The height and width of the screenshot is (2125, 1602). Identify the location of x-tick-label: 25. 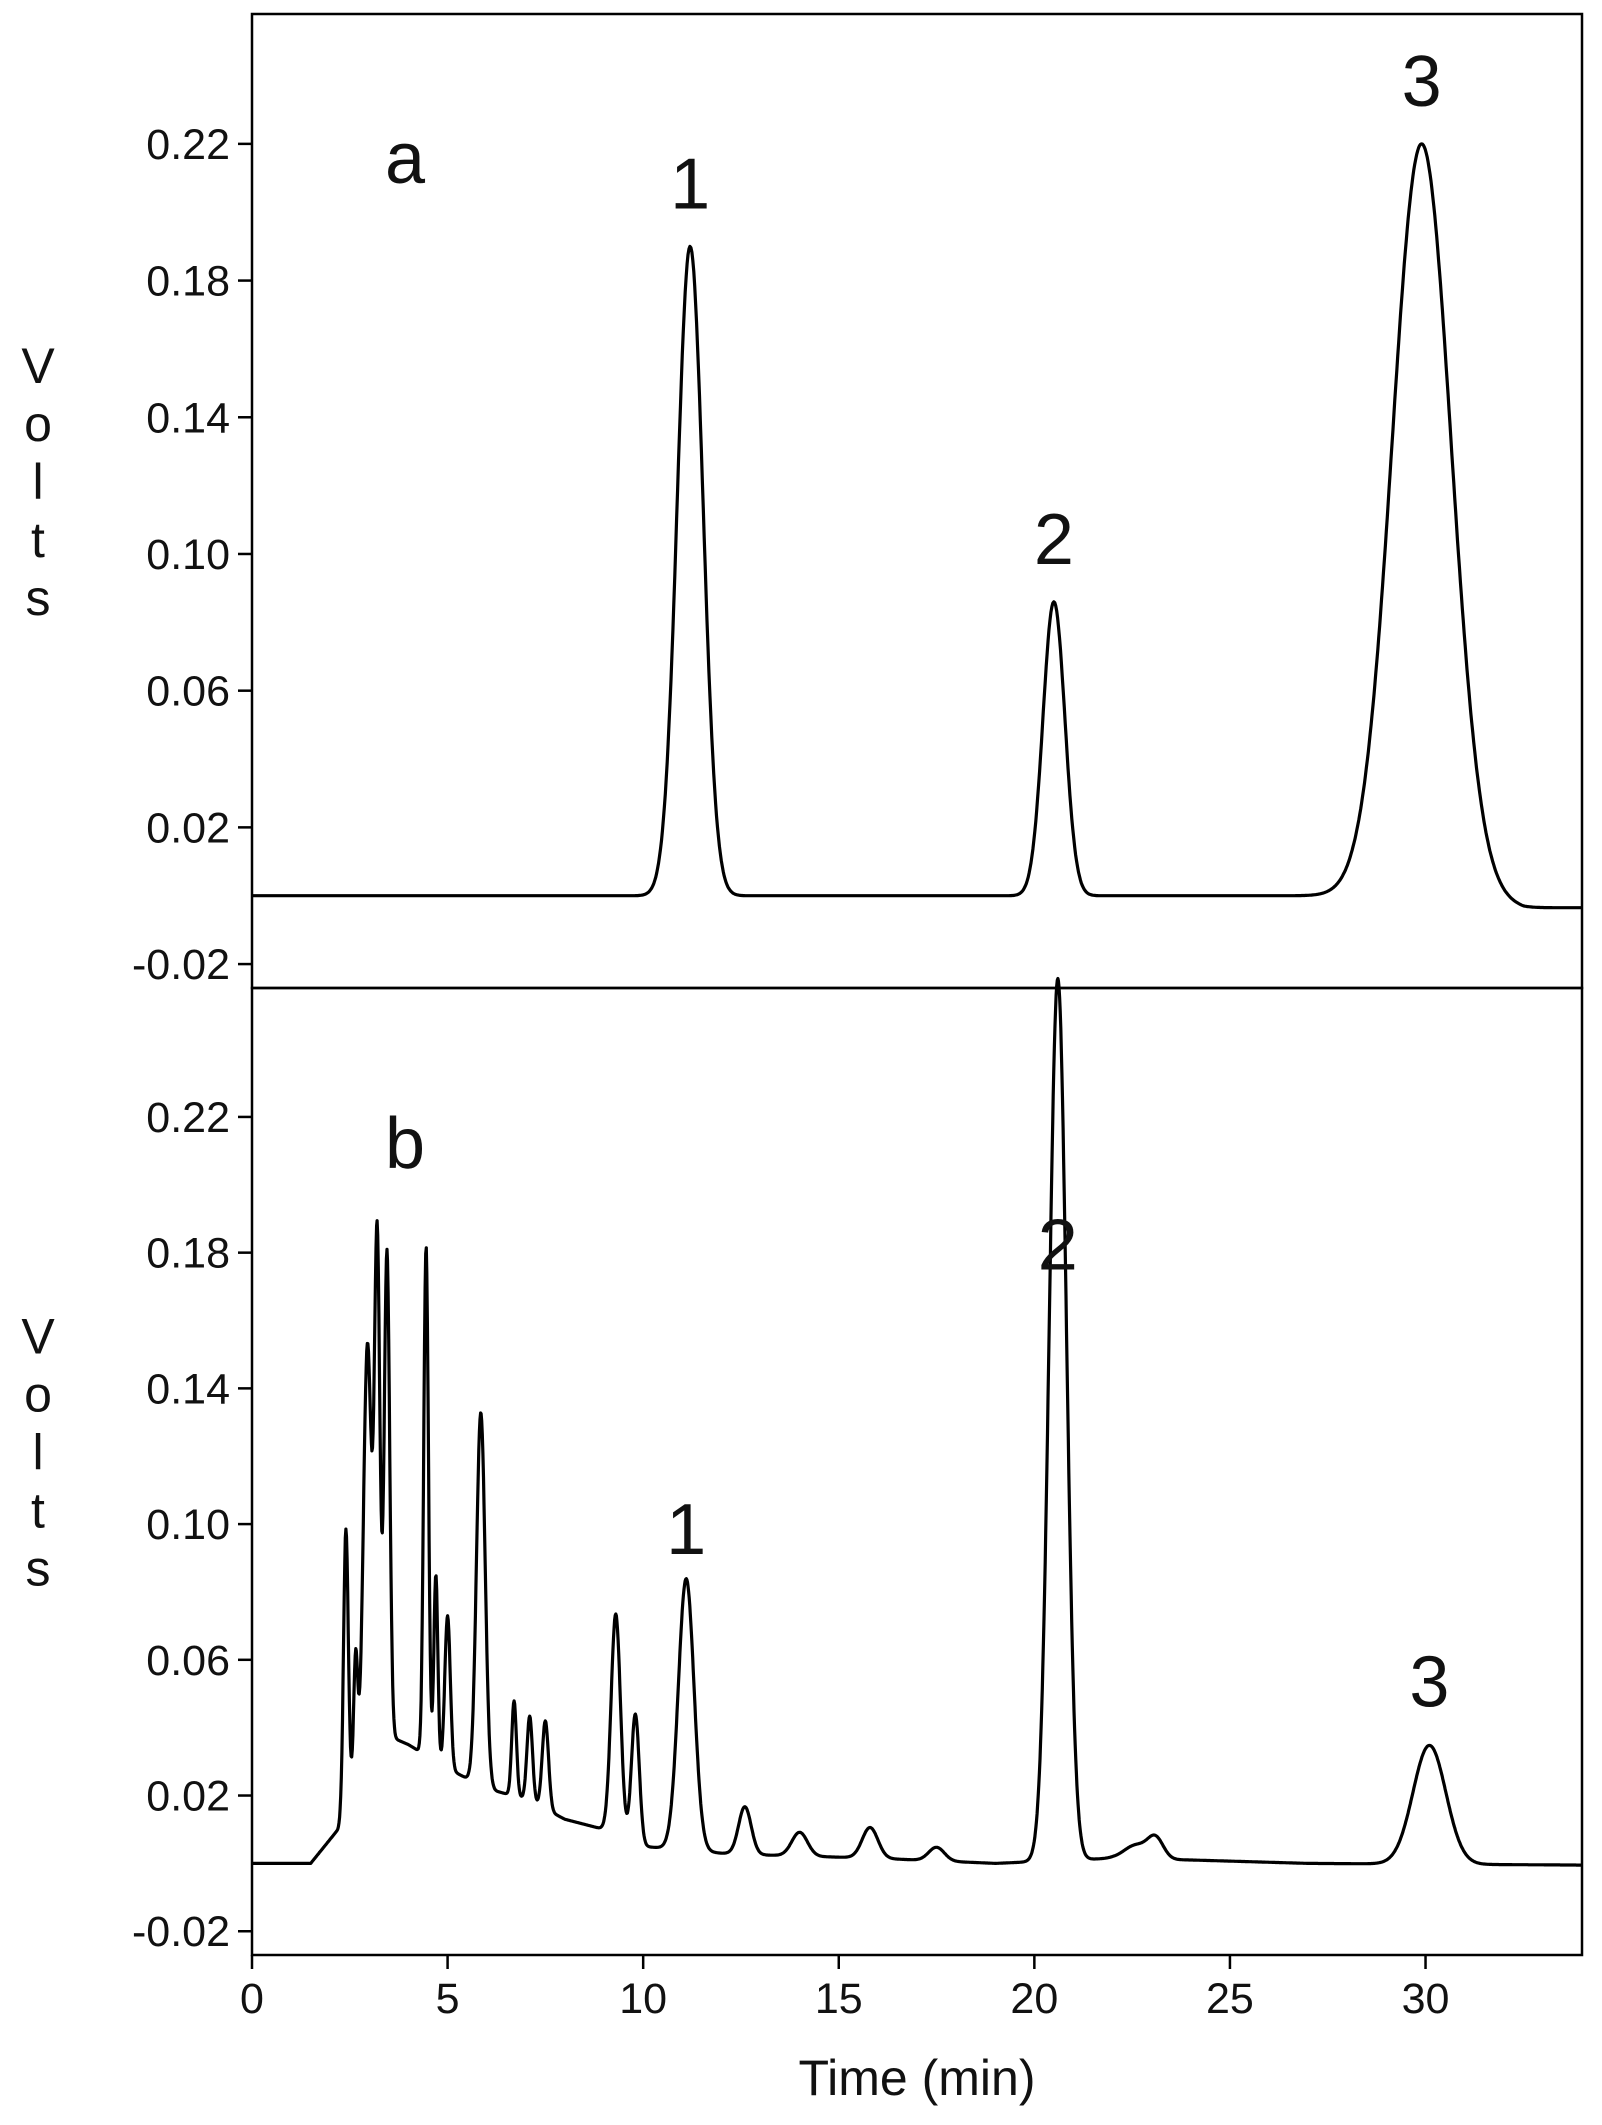
(1230, 1999).